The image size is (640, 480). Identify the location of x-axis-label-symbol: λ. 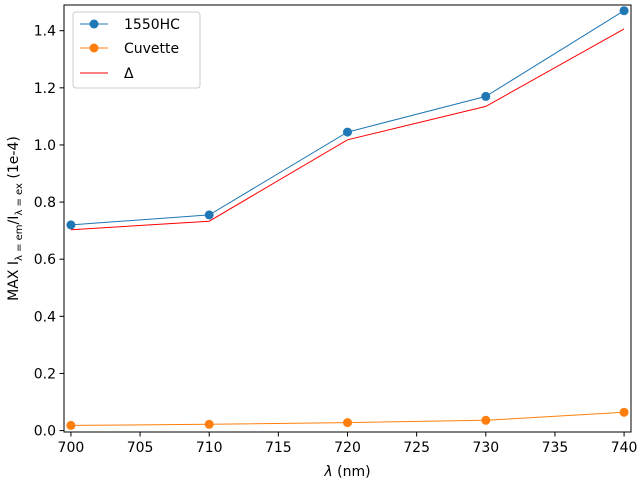
(327, 472).